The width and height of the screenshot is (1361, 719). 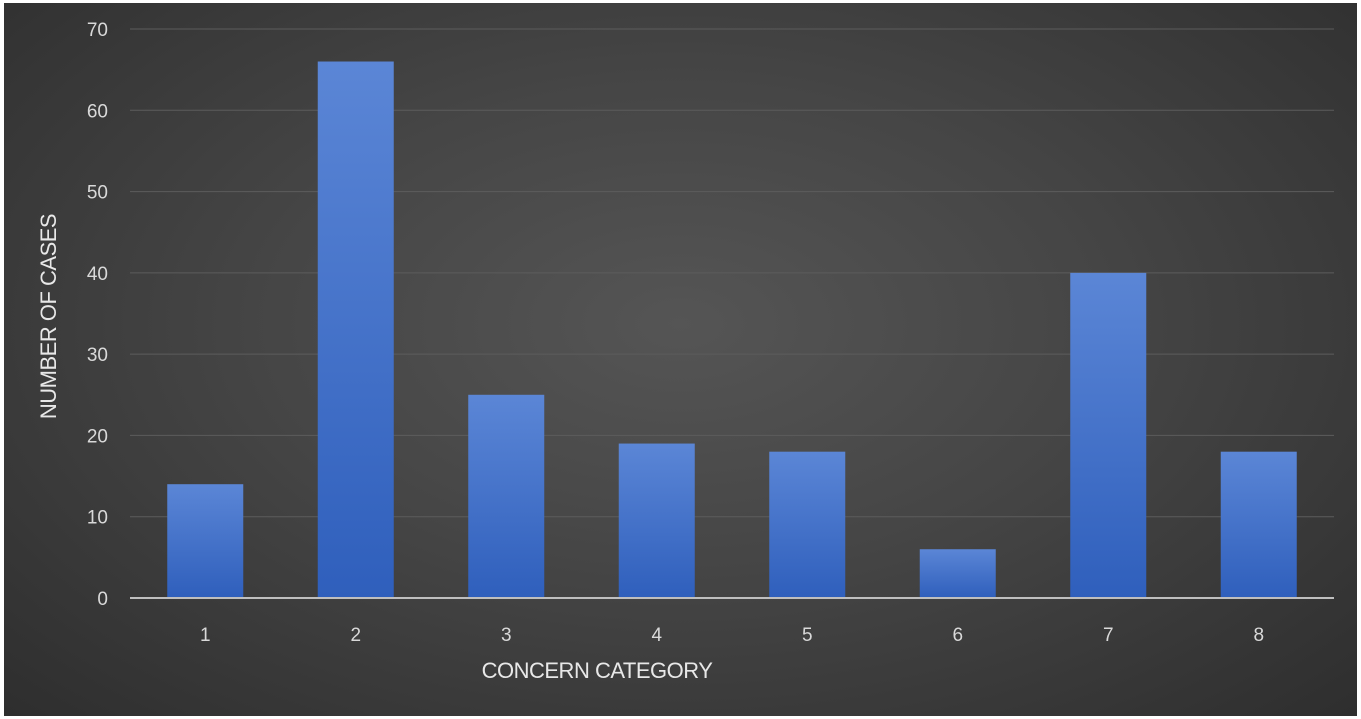 I want to click on y-tick-labels: 0 10 20 30 40 50 60 70, so click(x=97, y=315).